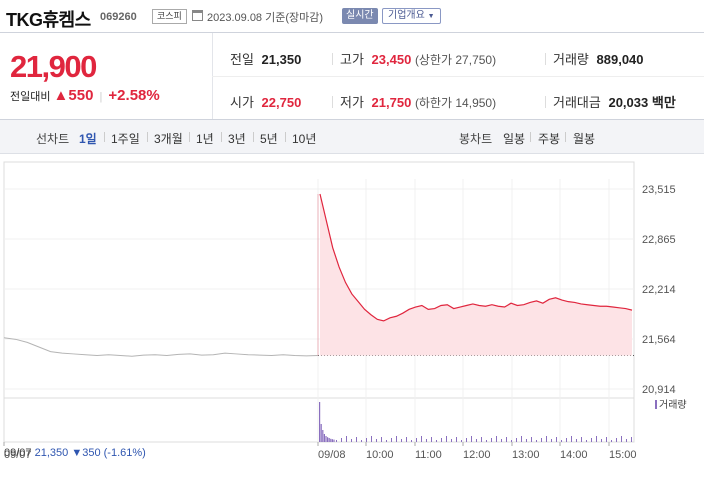 The width and height of the screenshot is (704, 483). Describe the element at coordinates (242, 102) in the screenshot. I see `open-label: 시가` at that location.